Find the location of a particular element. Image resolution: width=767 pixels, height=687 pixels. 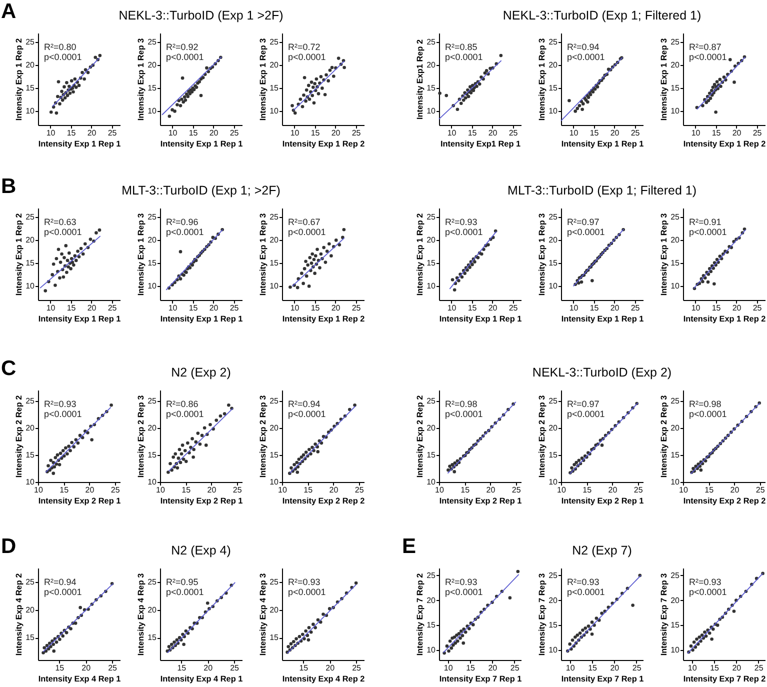

annotation: R²=0.98 is located at coordinates (705, 404).